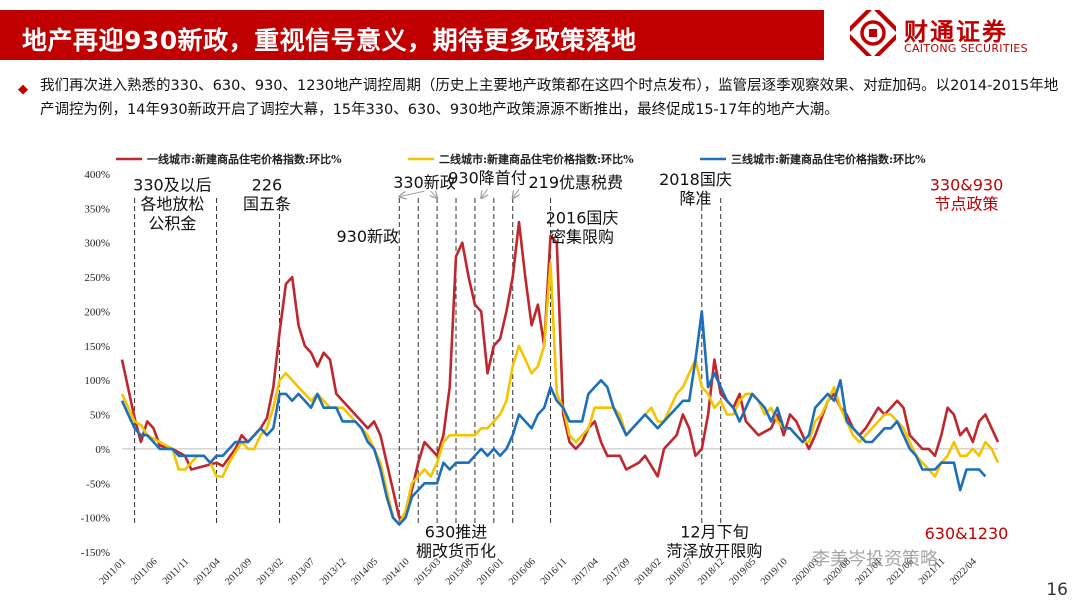  What do you see at coordinates (364, 571) in the screenshot?
I see `x-tick-label: 2014/05` at bounding box center [364, 571].